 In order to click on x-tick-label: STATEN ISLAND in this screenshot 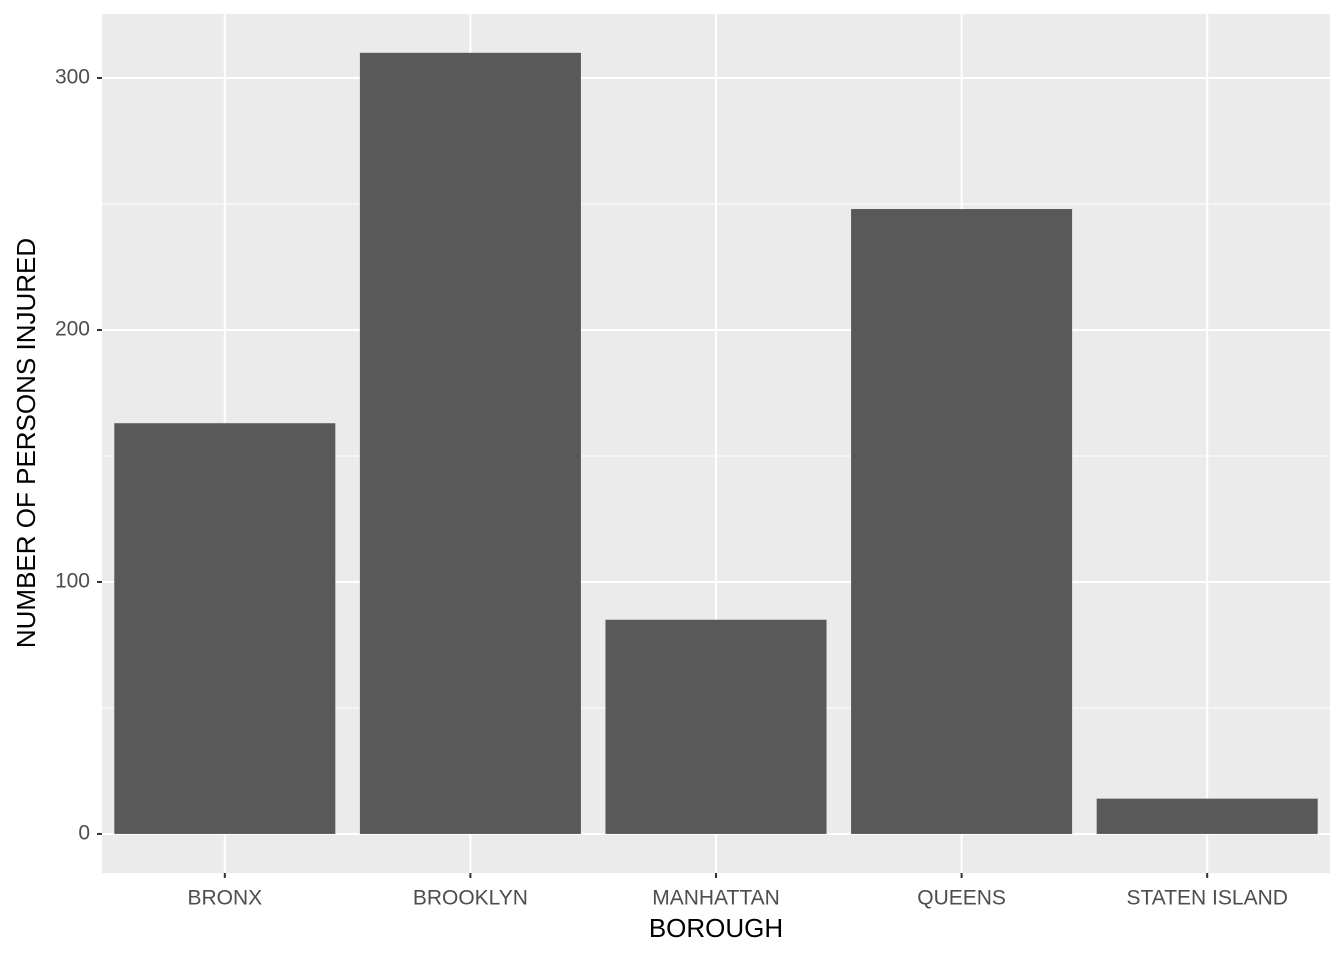, I will do `click(1206, 898)`.